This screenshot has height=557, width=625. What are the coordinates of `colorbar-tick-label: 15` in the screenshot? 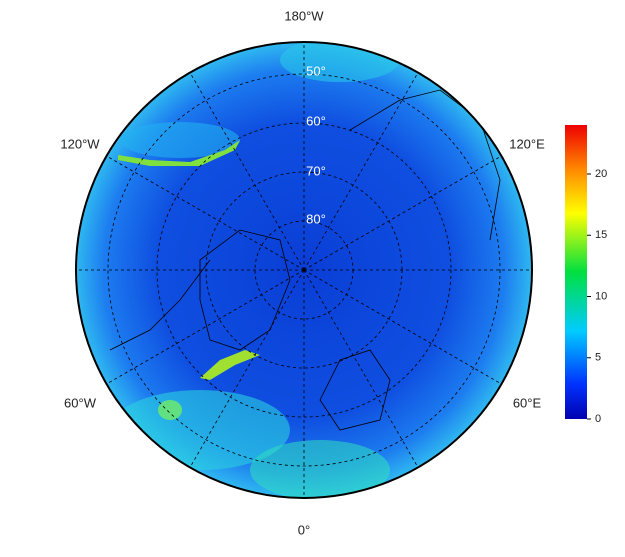 It's located at (601, 235).